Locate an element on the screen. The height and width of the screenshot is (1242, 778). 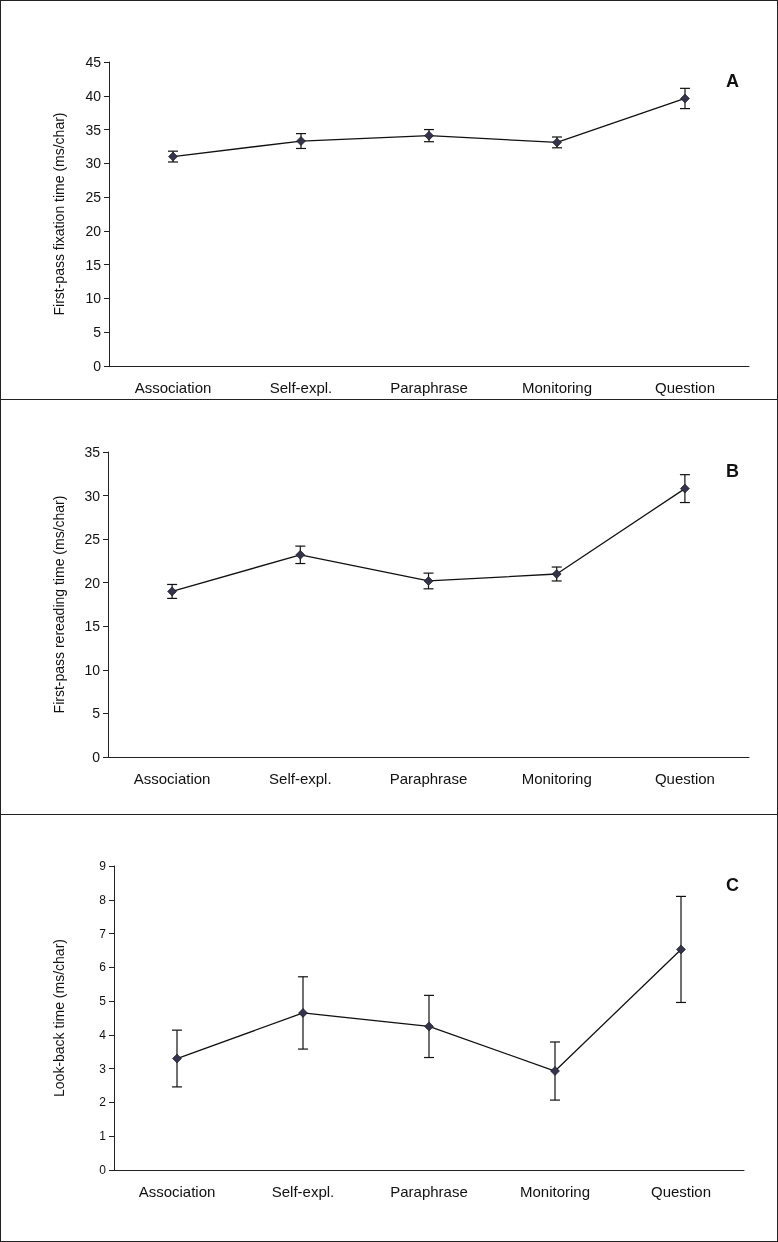
y-tick-label: 45 is located at coordinates (93, 62).